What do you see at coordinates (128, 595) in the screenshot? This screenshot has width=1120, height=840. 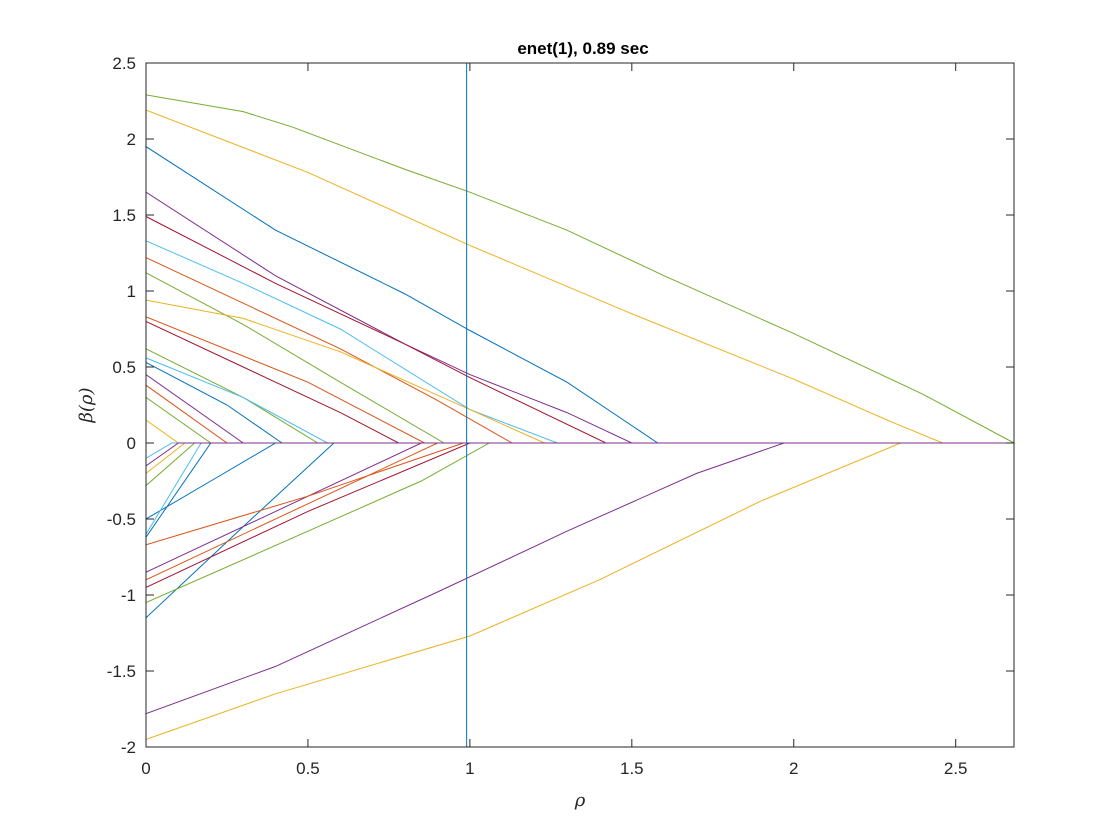 I see `y-tick-label: -1` at bounding box center [128, 595].